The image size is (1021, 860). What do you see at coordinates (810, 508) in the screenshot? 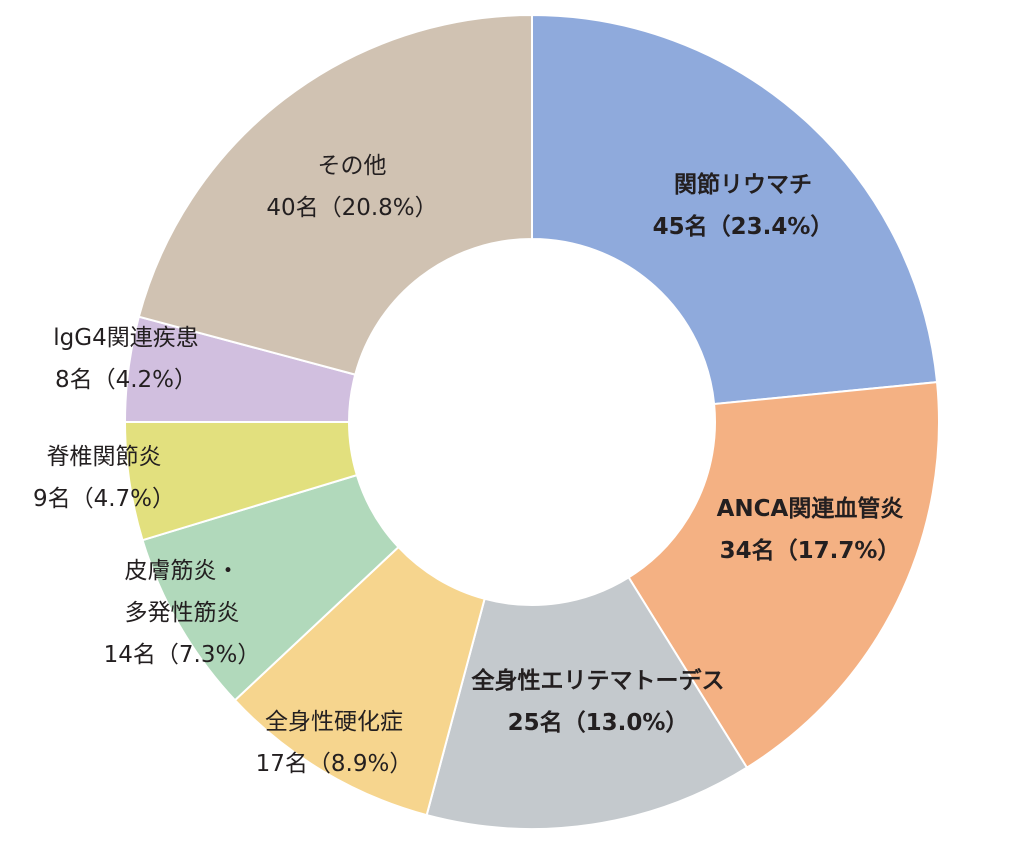
I see `slice-name-label: ANCA関連血管炎` at bounding box center [810, 508].